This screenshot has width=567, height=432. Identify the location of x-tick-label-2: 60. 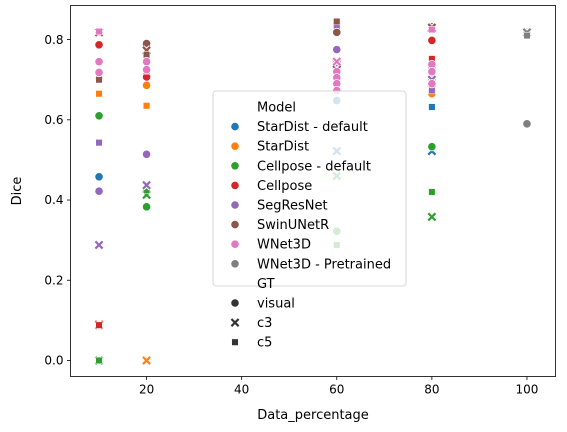
(336, 390).